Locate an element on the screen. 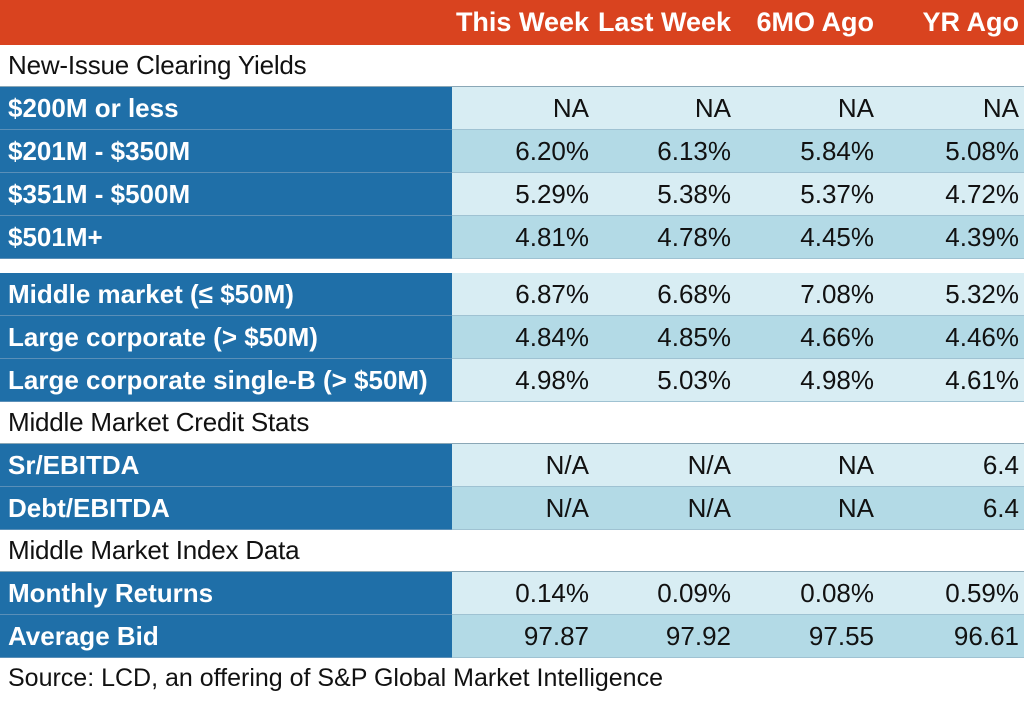 This screenshot has height=715, width=1024. cell-6mo-ago: 5.37% is located at coordinates (807, 194).